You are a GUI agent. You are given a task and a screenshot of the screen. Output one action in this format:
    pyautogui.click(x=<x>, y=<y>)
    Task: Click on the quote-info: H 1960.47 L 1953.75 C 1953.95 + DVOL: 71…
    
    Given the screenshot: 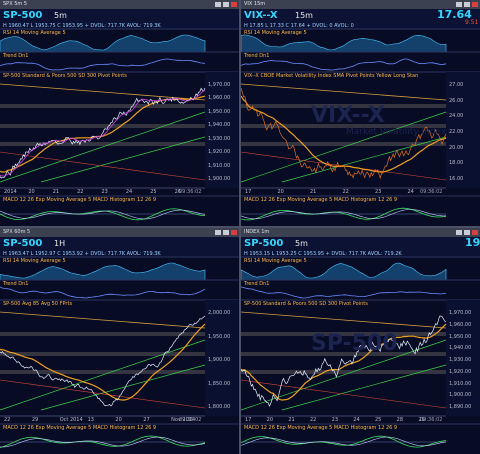 What is the action you would take?
    pyautogui.click(x=82, y=26)
    